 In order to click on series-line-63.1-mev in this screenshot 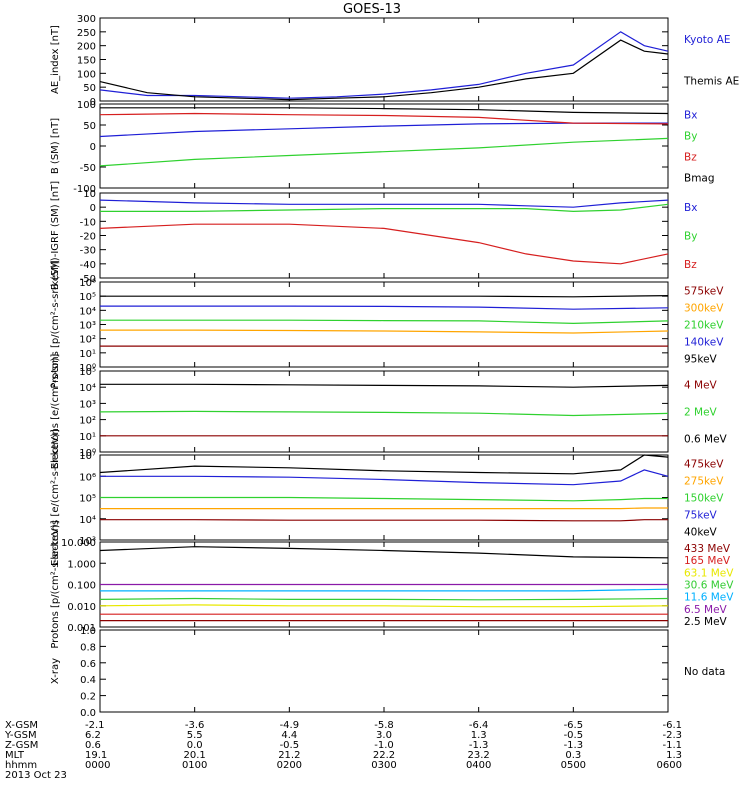, I will do `click(384, 606)`.